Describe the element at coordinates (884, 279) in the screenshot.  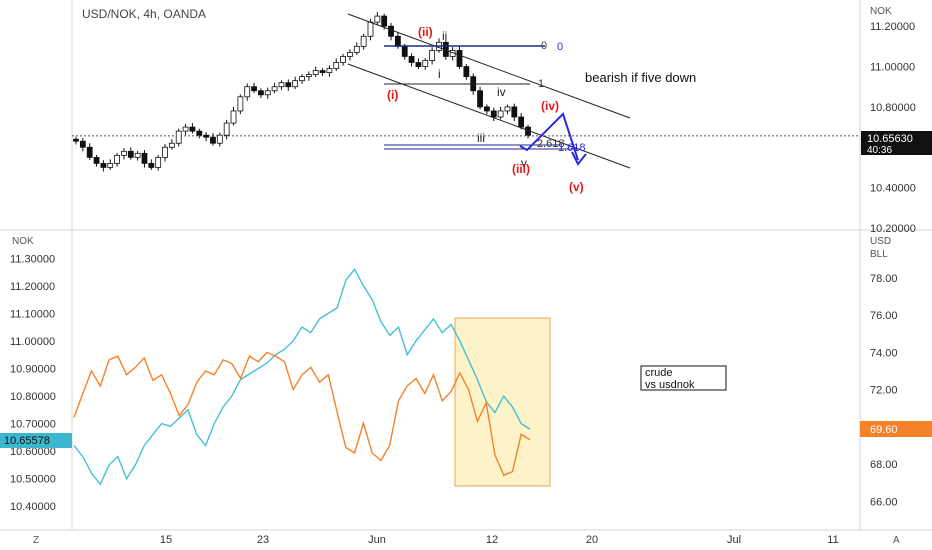
I see `right-tick-label: 78.00` at that location.